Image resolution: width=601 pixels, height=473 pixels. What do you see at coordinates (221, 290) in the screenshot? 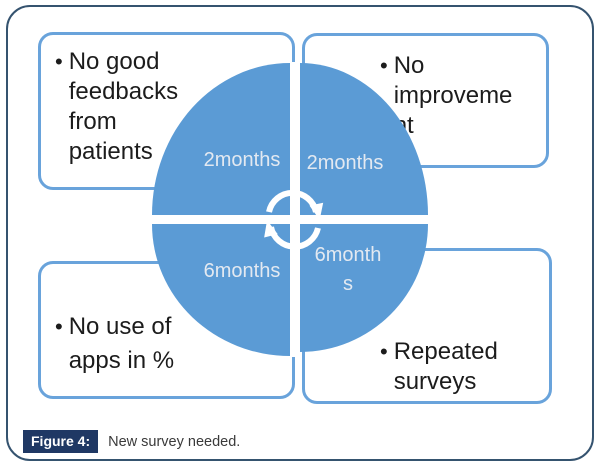
I see `pie-quadrant-bottom-left` at bounding box center [221, 290].